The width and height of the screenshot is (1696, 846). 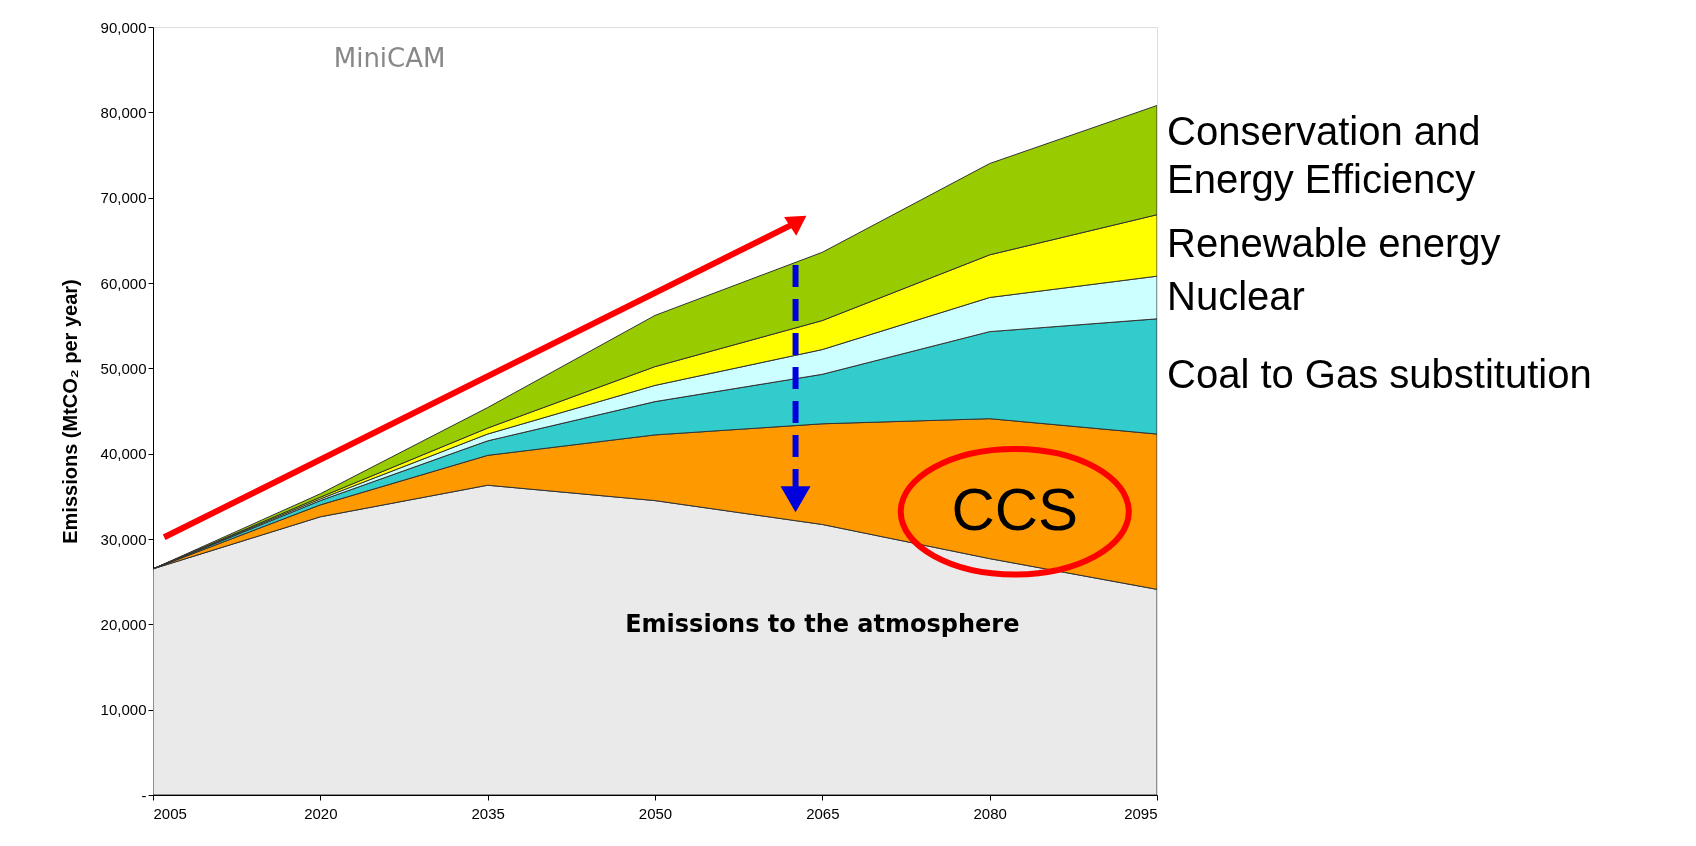 I want to click on x-tick-label: 2050, so click(x=655, y=813).